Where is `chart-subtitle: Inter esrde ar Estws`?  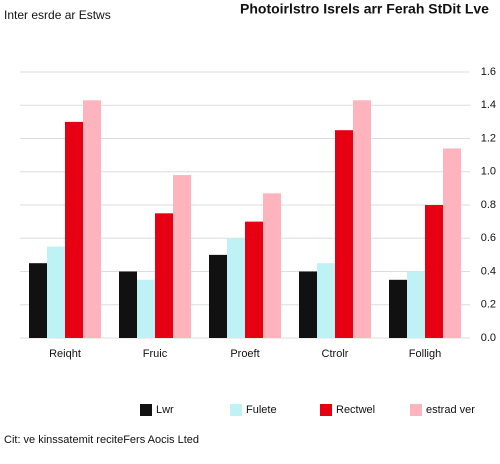 chart-subtitle: Inter esrde ar Estws is located at coordinates (57, 15).